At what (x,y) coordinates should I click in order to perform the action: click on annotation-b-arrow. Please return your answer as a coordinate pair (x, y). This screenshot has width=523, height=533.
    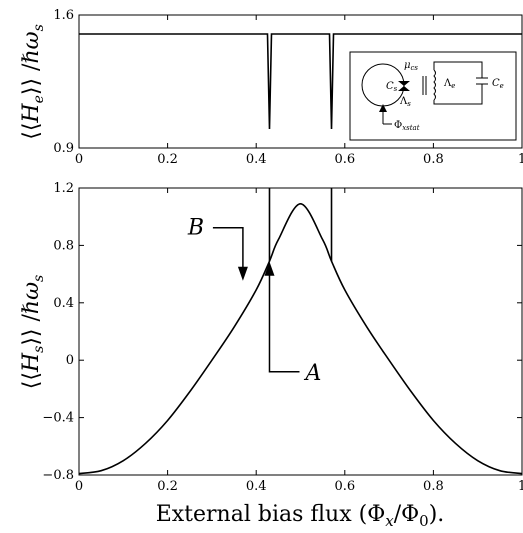
    Looking at the image, I should click on (228, 247).